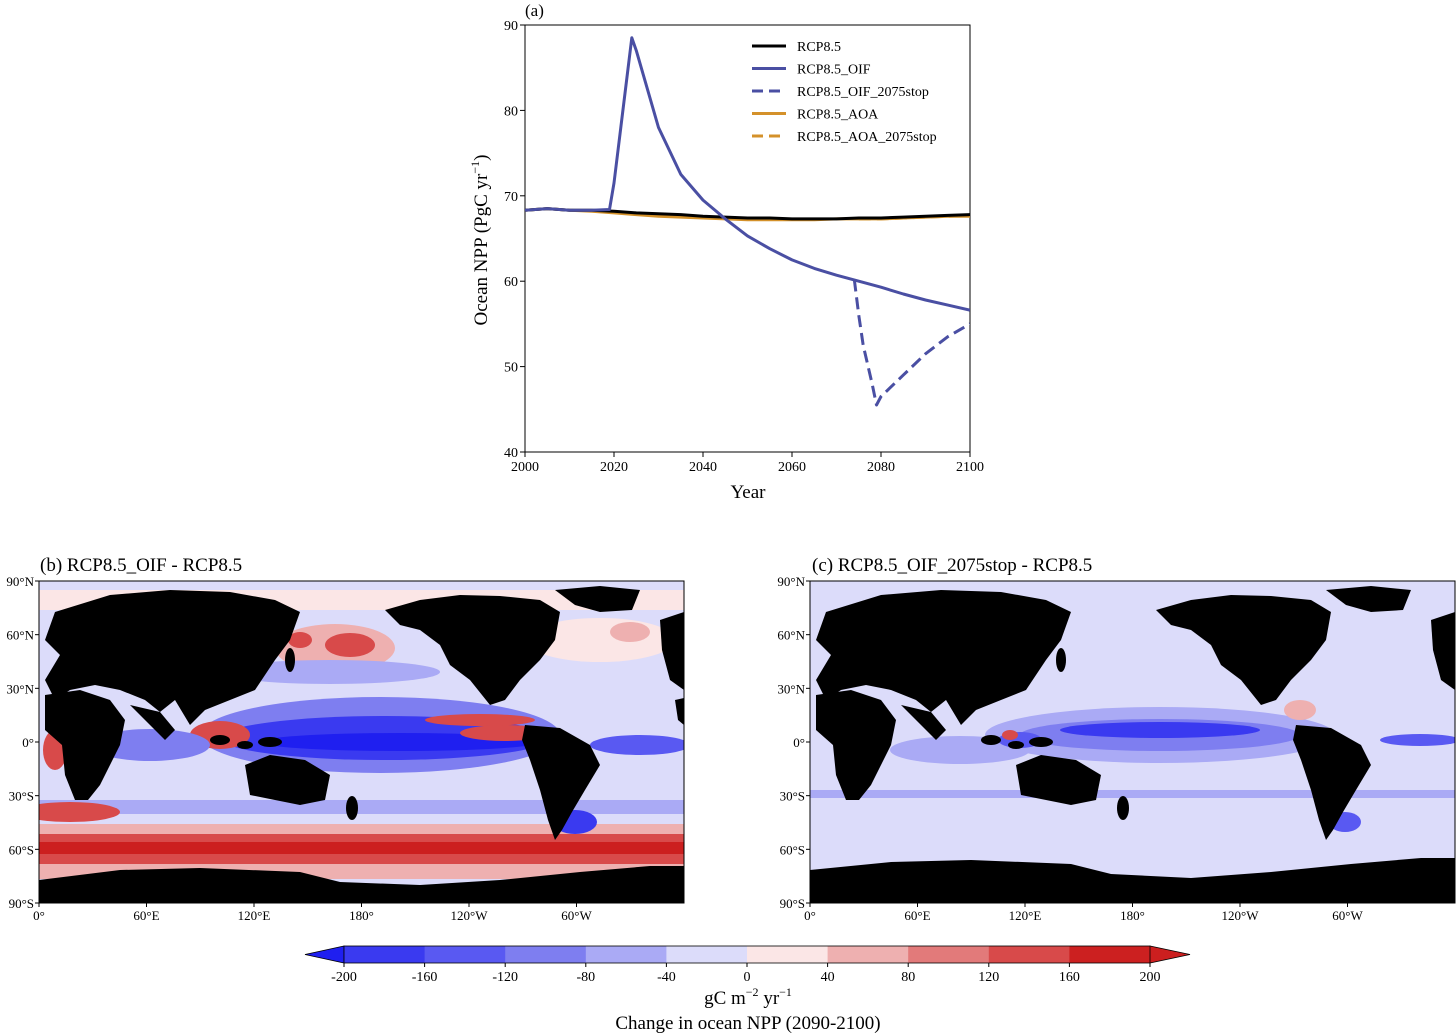 The width and height of the screenshot is (1456, 1033). What do you see at coordinates (881, 467) in the screenshot?
I see `x-tick-label: 2080` at bounding box center [881, 467].